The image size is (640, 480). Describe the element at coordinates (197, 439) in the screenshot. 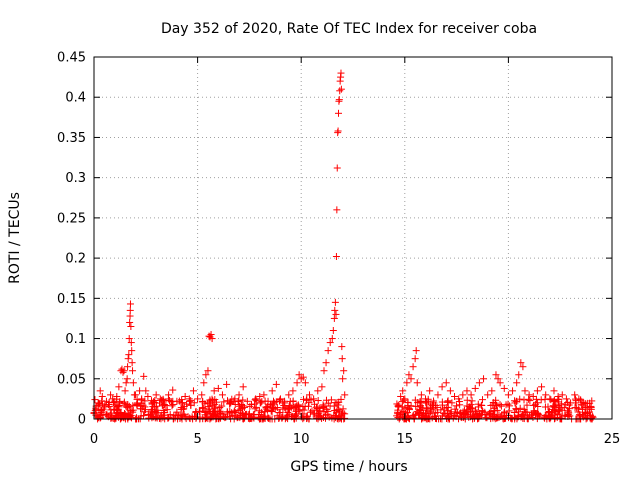

I see `x-tick-label: 5` at that location.